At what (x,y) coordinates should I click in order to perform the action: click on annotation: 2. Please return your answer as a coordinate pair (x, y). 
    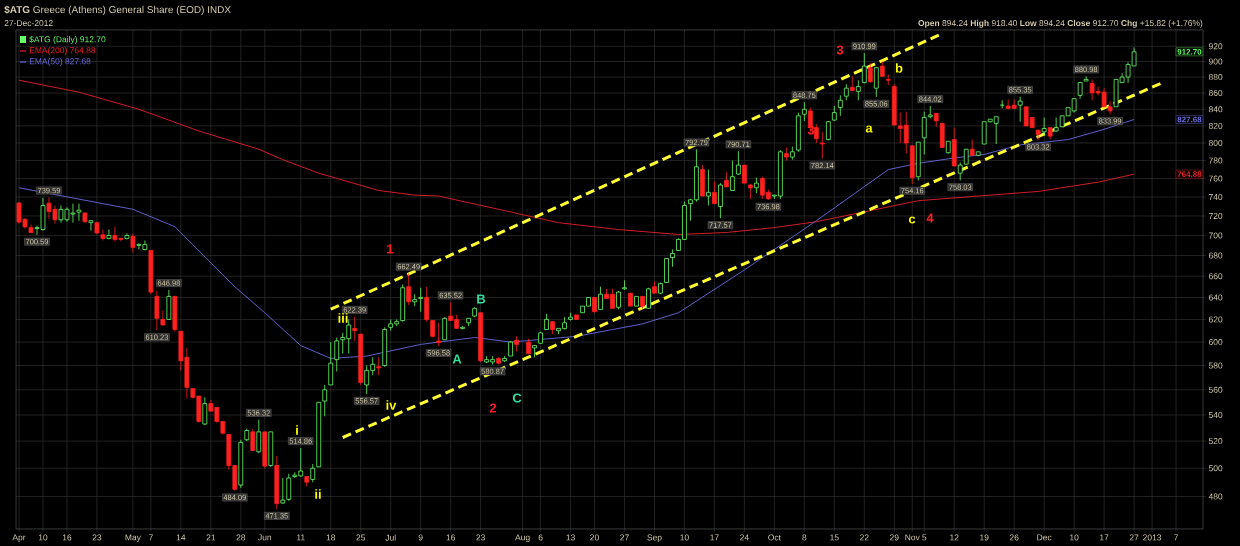
    Looking at the image, I should click on (493, 408).